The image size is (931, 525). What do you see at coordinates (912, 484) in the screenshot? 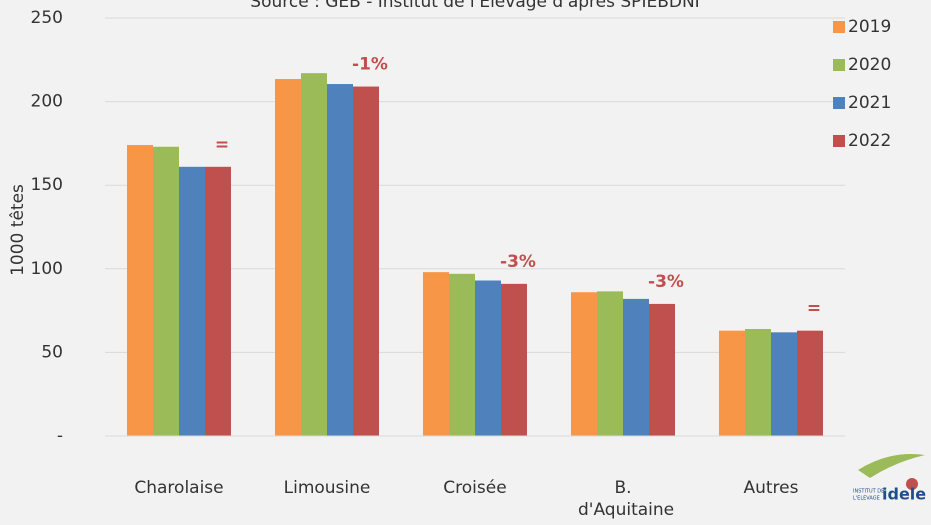
I see `logo-dot` at bounding box center [912, 484].